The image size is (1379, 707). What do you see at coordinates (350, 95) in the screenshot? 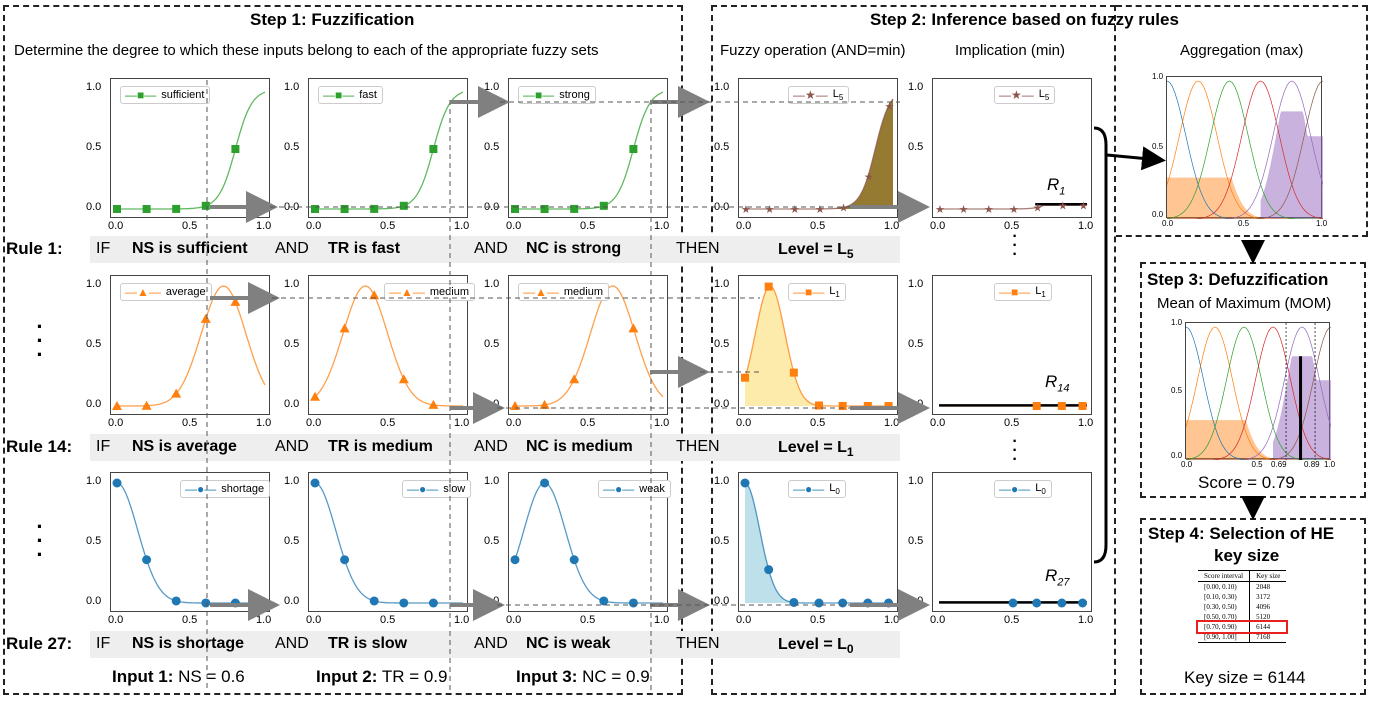
I see `plot-tr-fast-legend: —■— fast` at bounding box center [350, 95].